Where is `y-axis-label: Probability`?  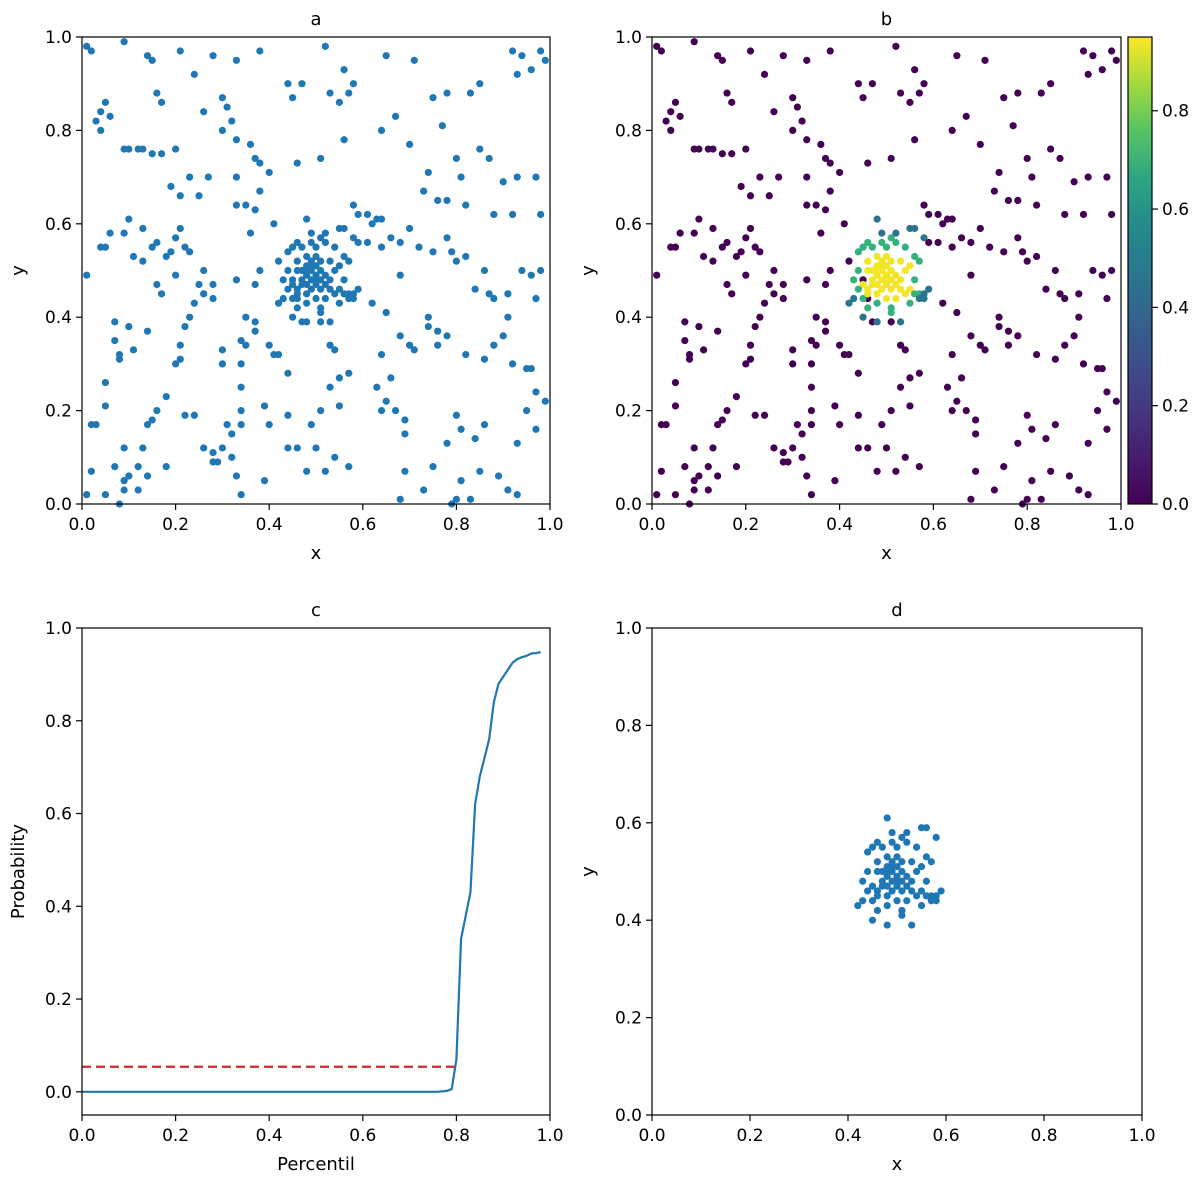
y-axis-label: Probability is located at coordinates (18, 871).